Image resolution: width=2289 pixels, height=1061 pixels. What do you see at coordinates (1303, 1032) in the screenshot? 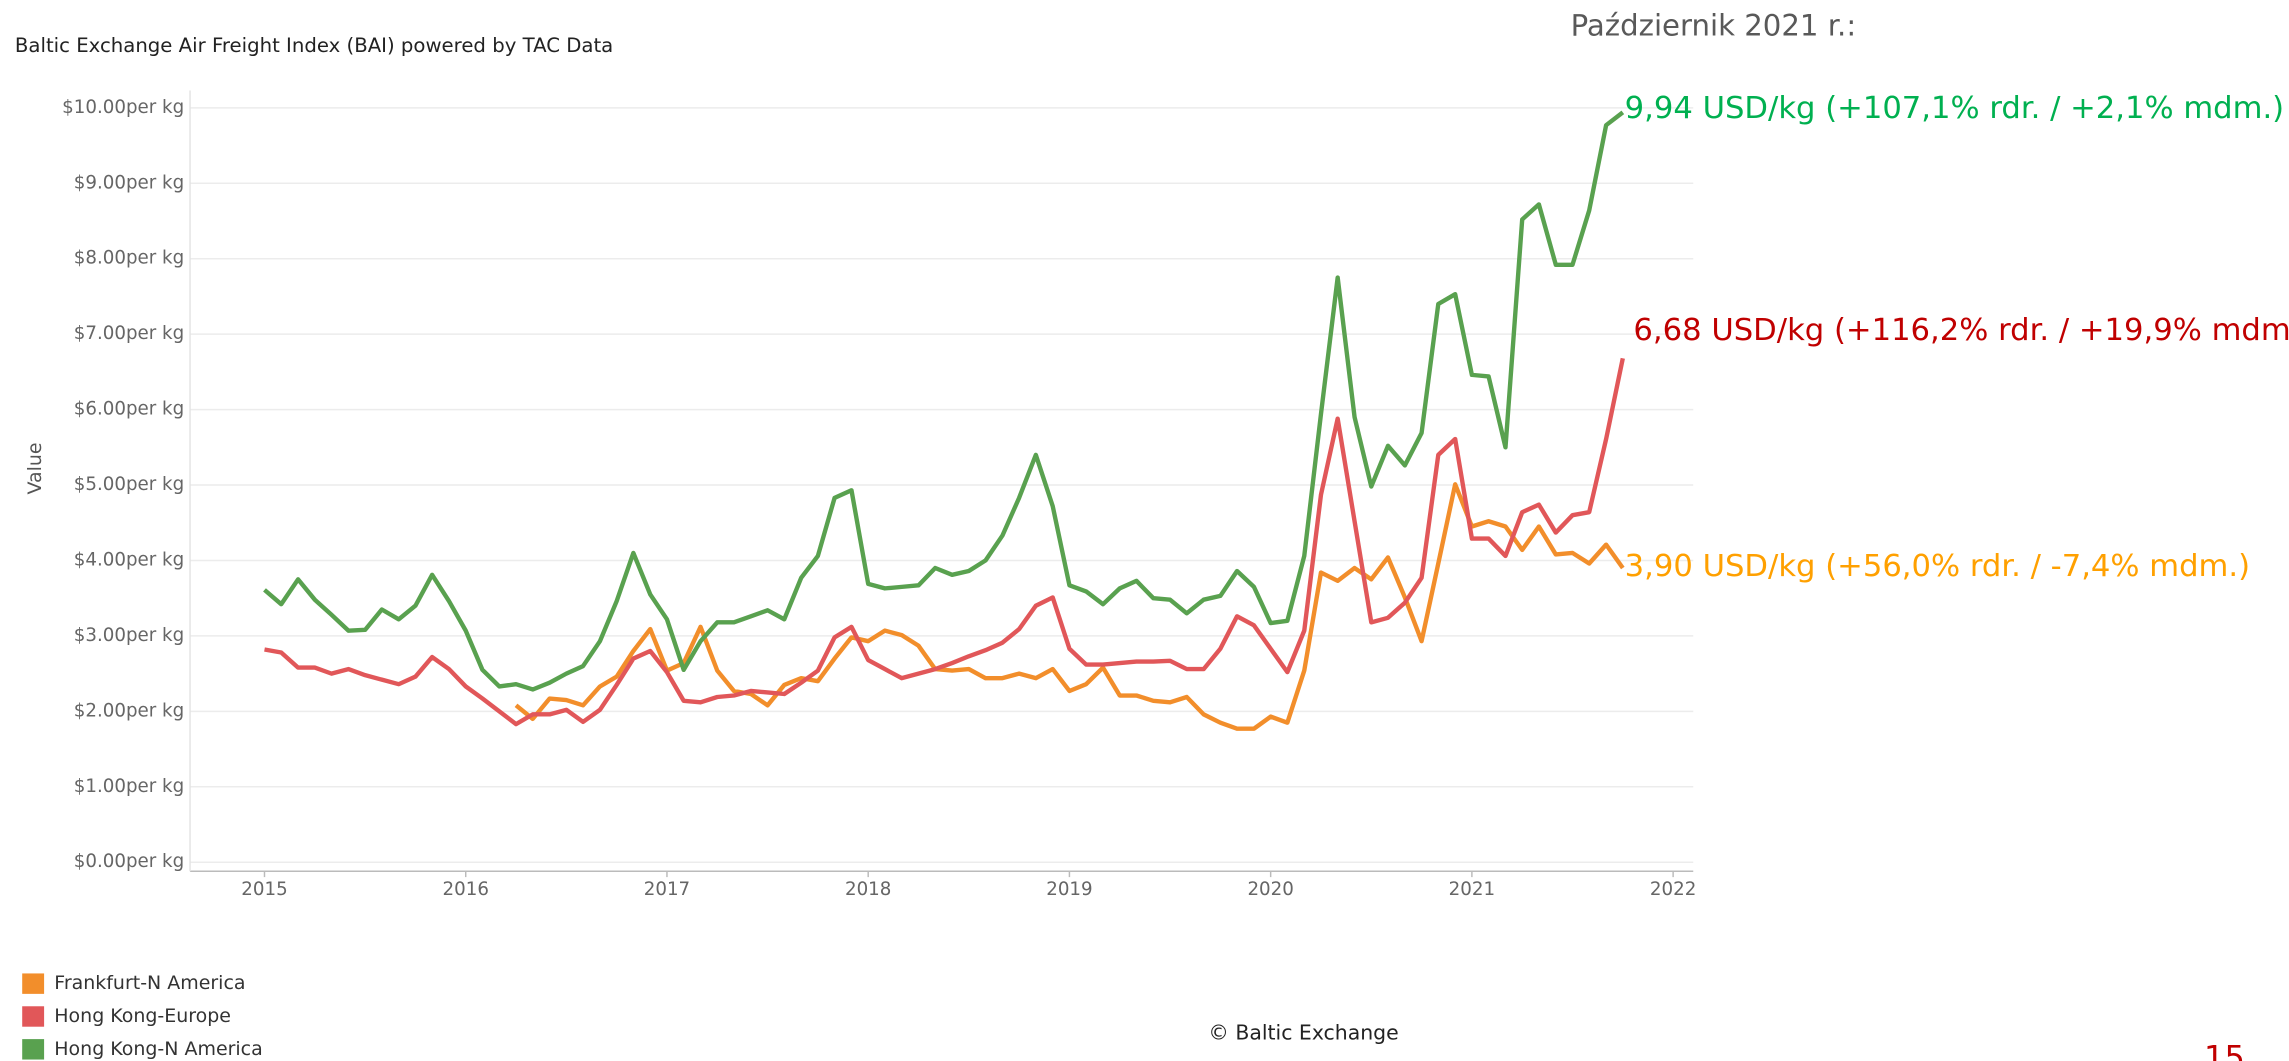
I see `footer: © Baltic Exchange` at bounding box center [1303, 1032].